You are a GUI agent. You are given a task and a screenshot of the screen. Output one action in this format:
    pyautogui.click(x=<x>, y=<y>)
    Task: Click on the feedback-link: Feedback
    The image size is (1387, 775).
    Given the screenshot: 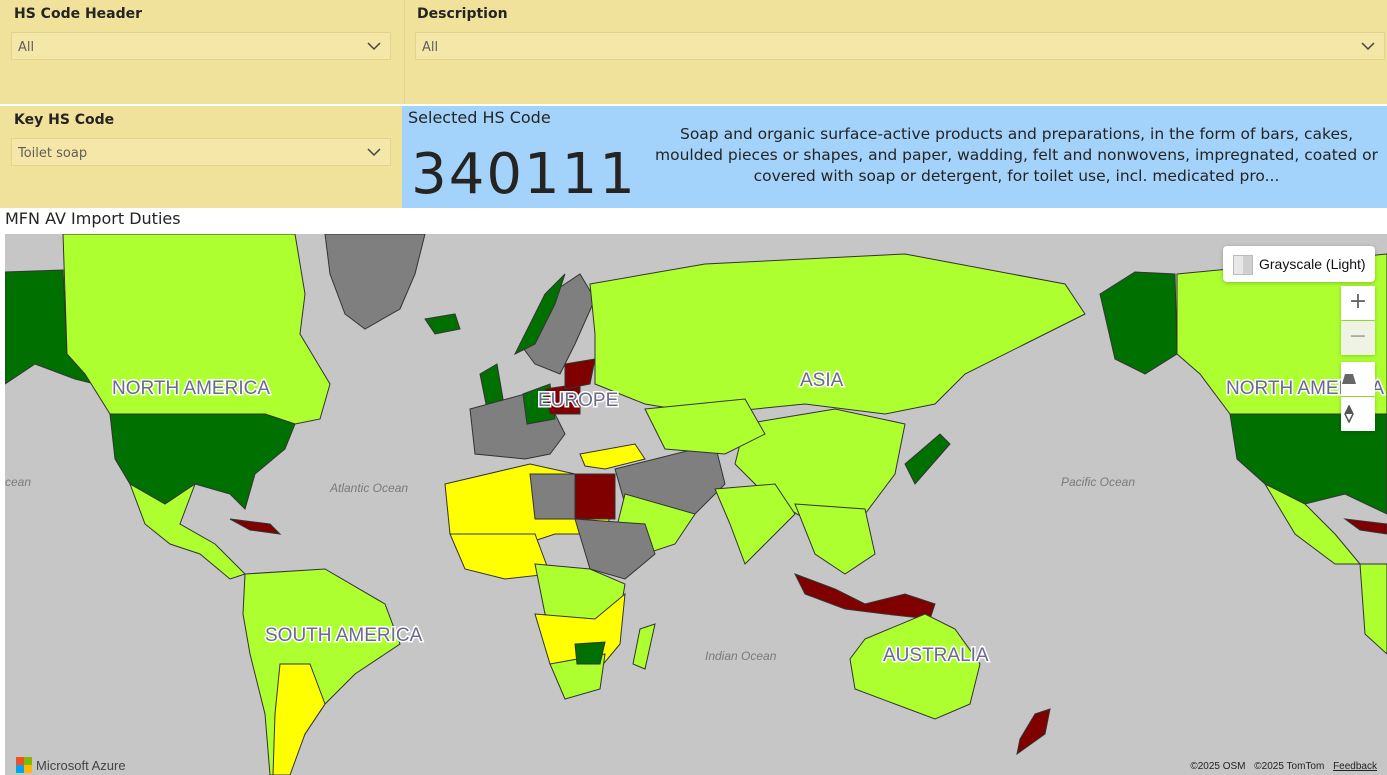 What is the action you would take?
    pyautogui.click(x=1355, y=766)
    